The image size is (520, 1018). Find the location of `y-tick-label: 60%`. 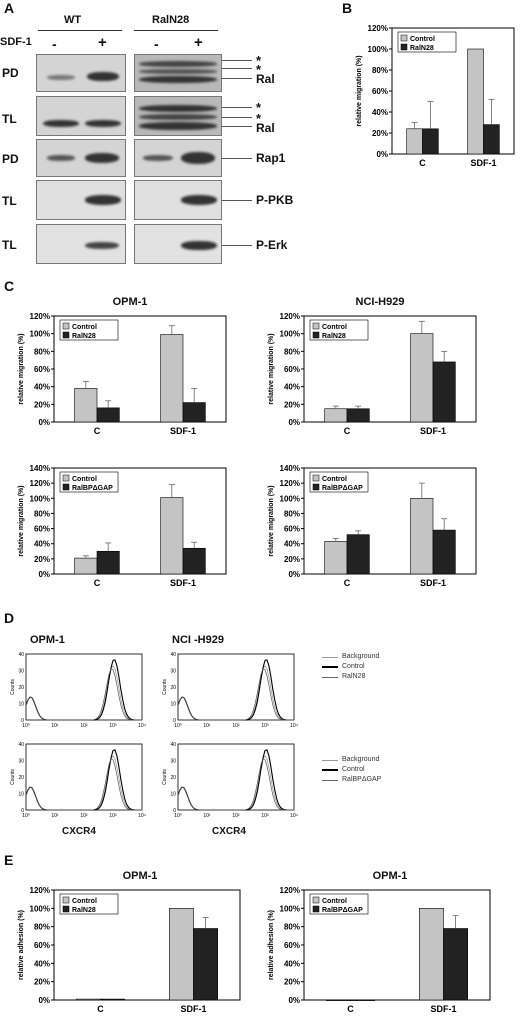

y-tick-label: 60% is located at coordinates (42, 529).